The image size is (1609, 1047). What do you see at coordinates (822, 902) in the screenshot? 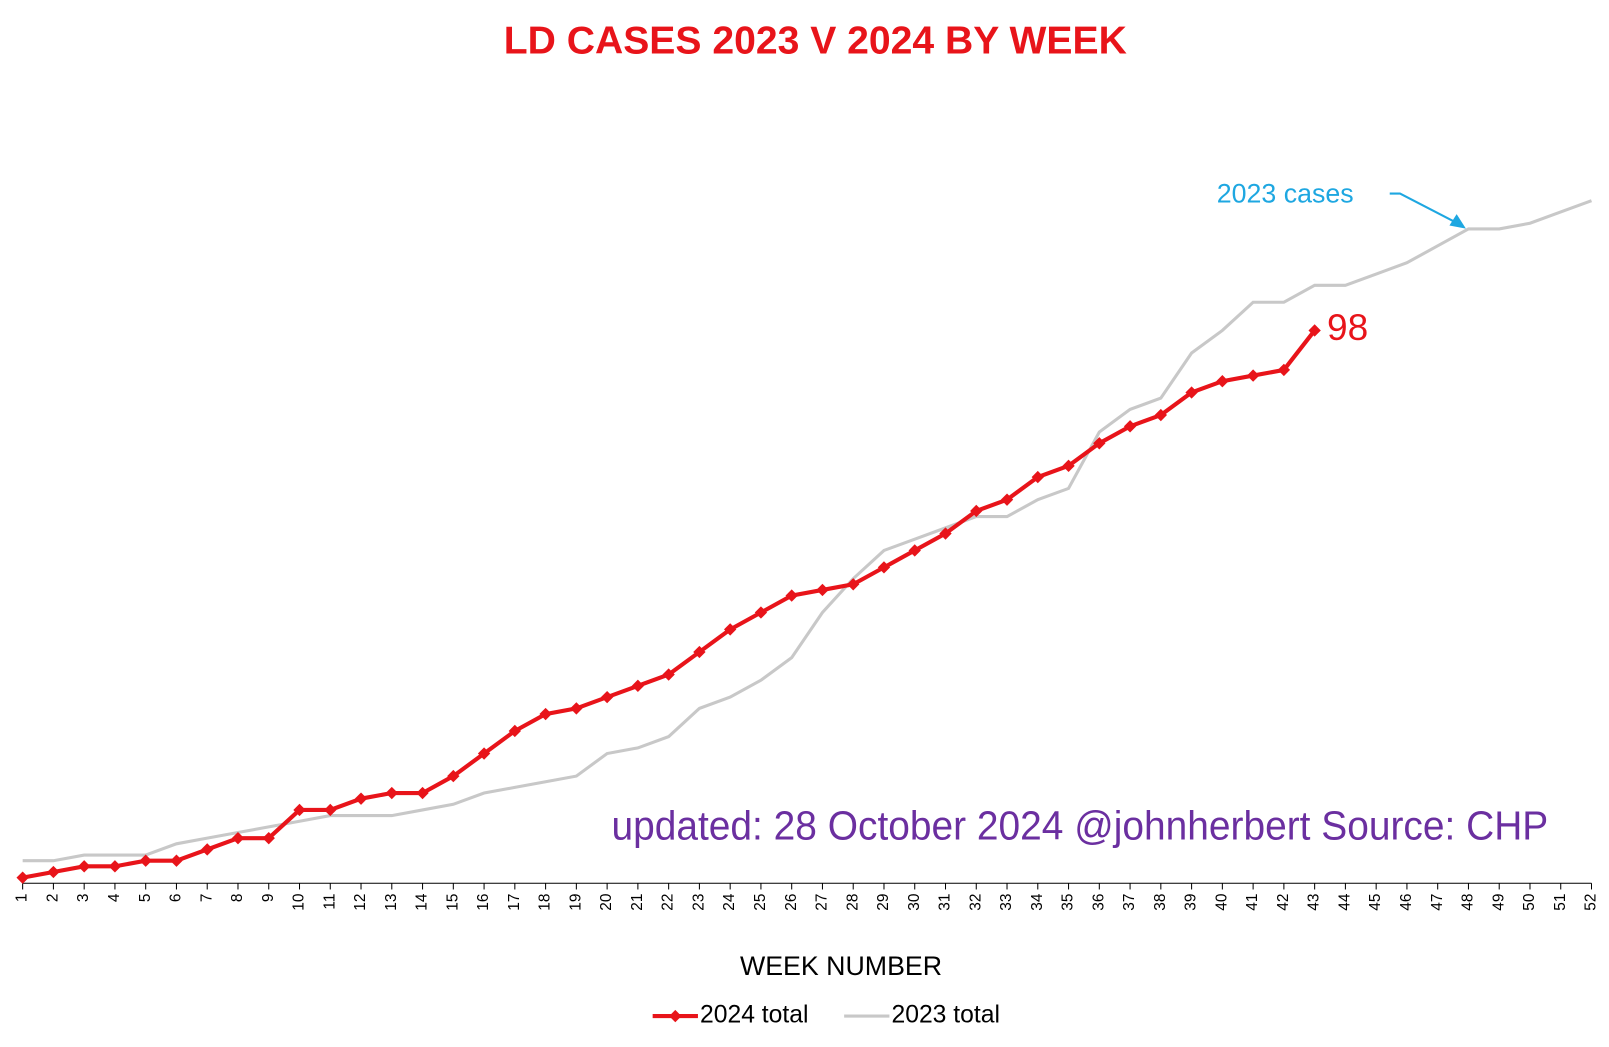
I see `x-tick-label: 27` at bounding box center [822, 902].